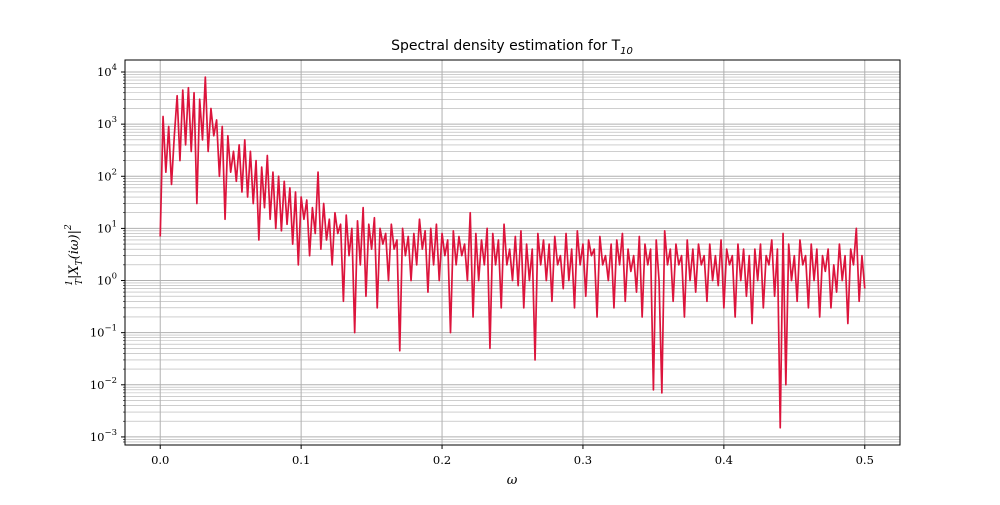  What do you see at coordinates (70, 283) in the screenshot?
I see `y-label-fraction-num: 1` at bounding box center [70, 283].